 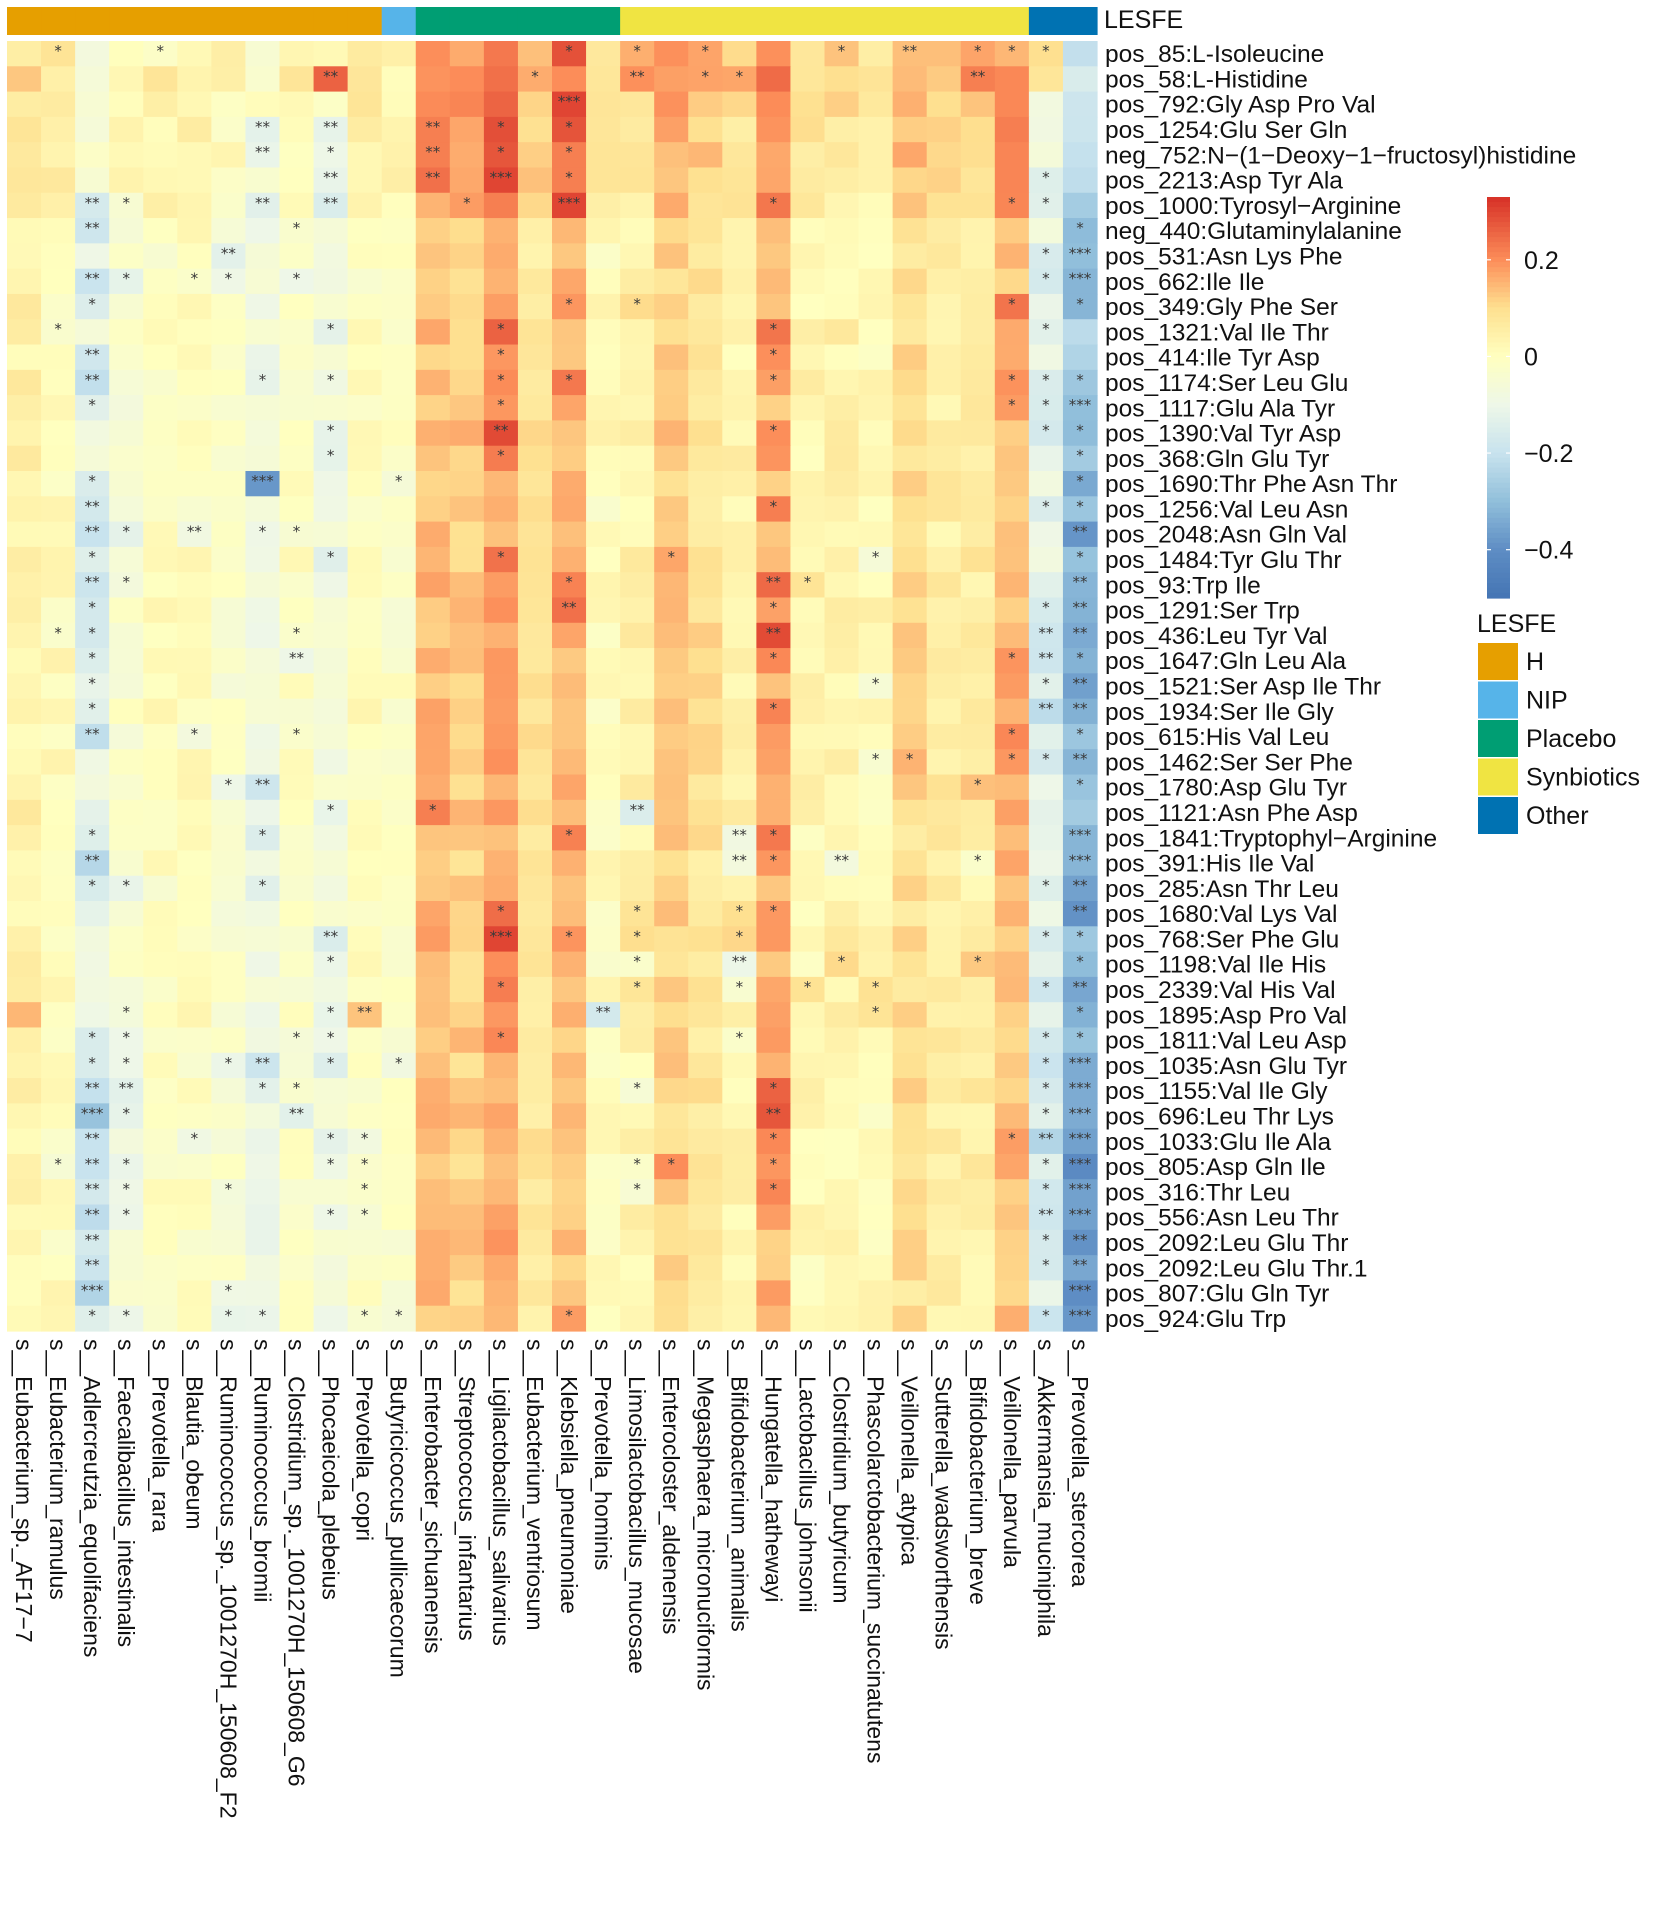 What do you see at coordinates (1218, 1142) in the screenshot?
I see `row-label: pos_1033:Glu Ile Ala` at bounding box center [1218, 1142].